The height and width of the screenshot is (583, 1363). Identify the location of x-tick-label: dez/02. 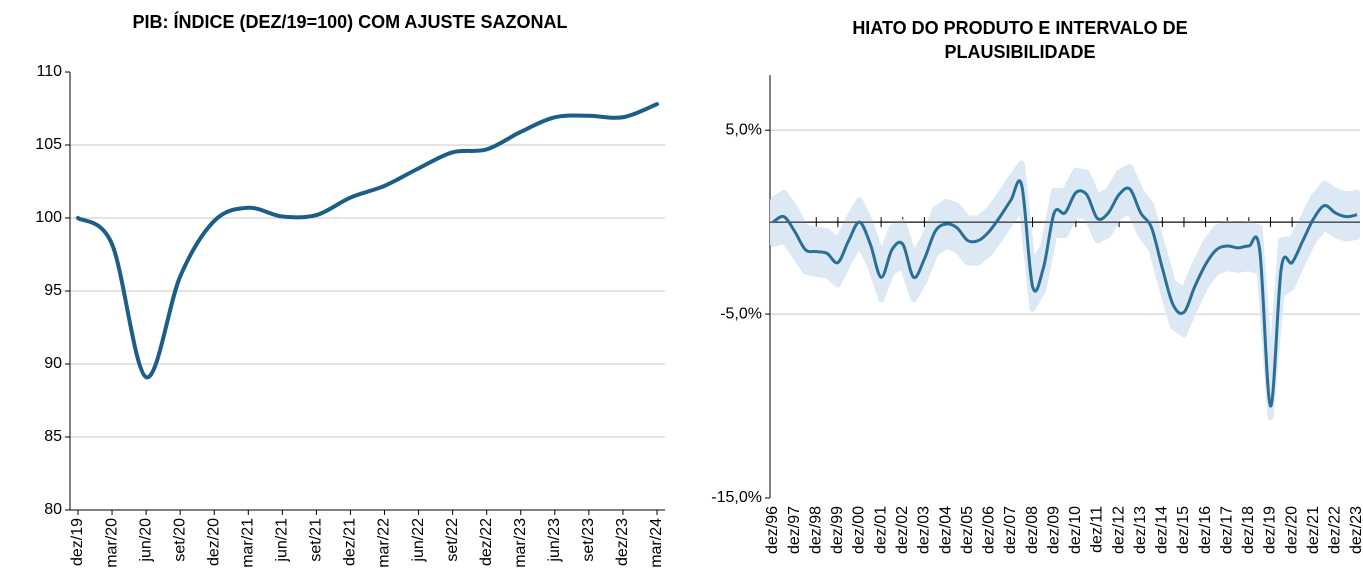
(902, 530).